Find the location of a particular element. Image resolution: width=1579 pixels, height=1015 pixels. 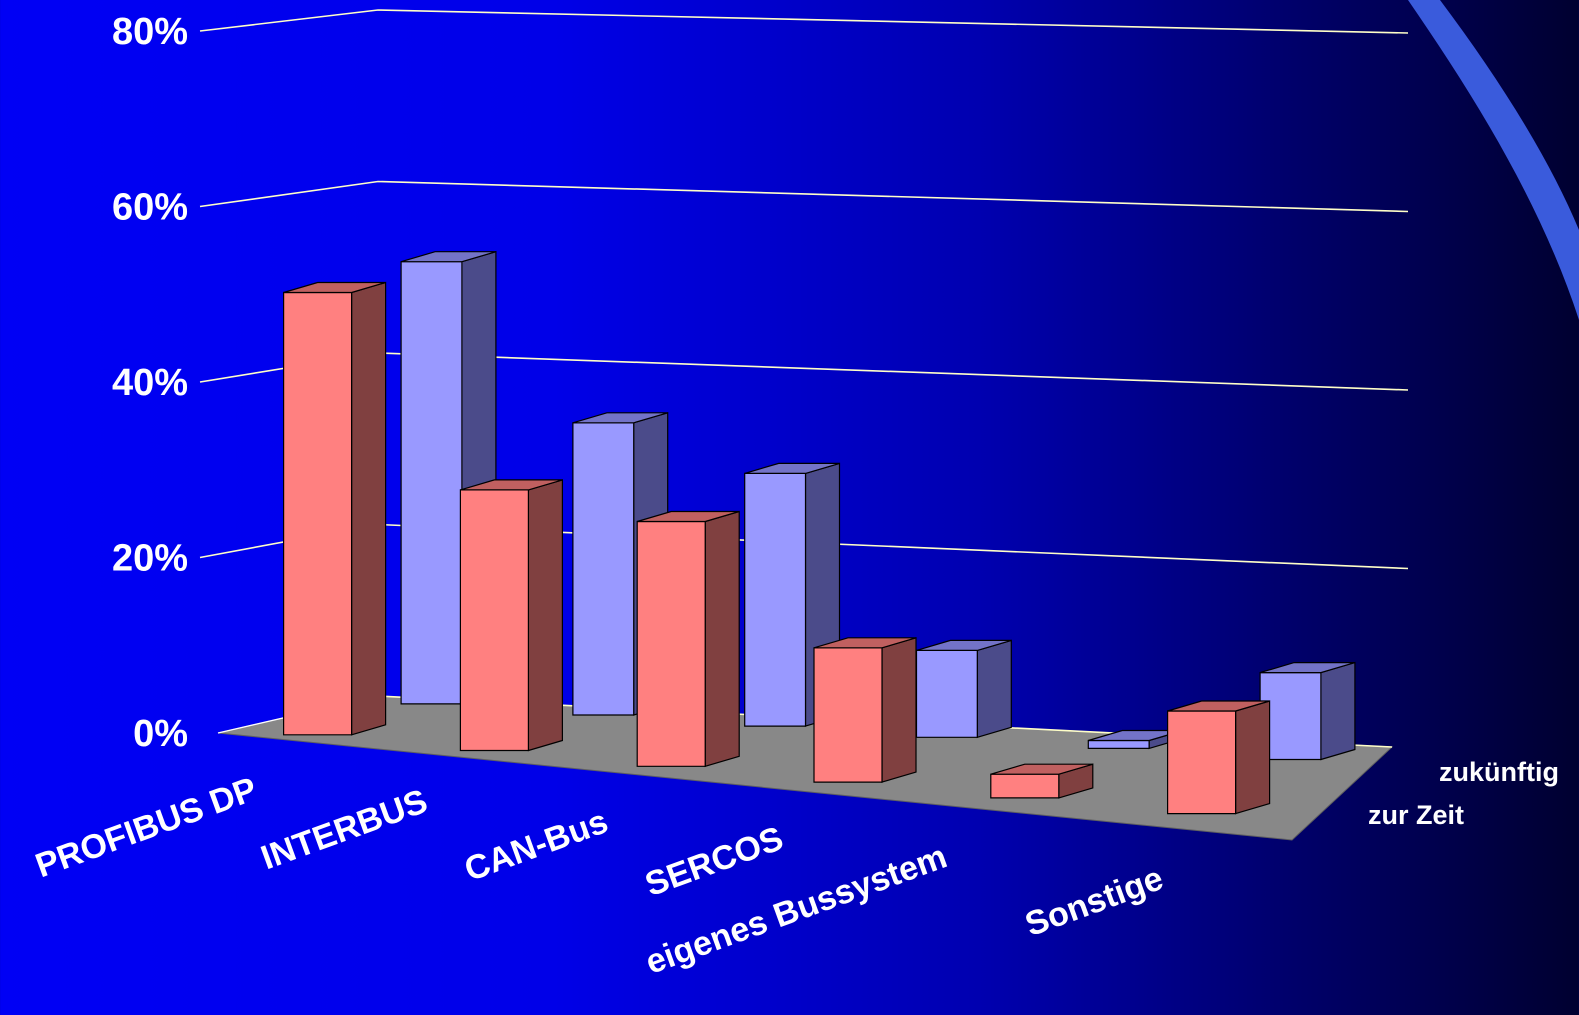

legend: zukünftig zur Zeit is located at coordinates (1463, 793).